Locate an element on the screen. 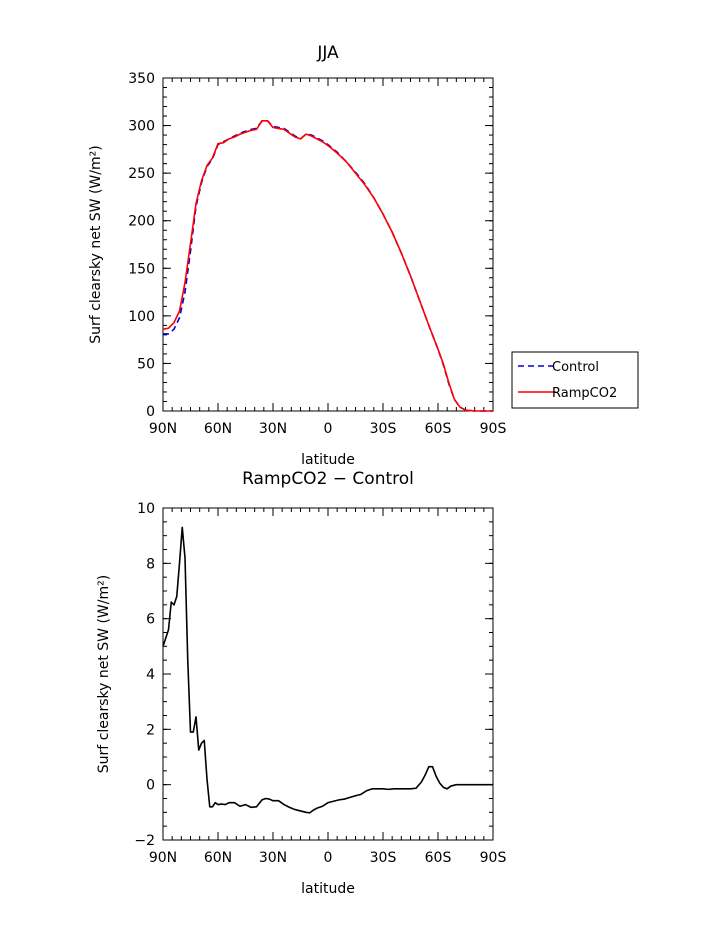 Image resolution: width=723 pixels, height=935 pixels. series-line-control is located at coordinates (328, 266).